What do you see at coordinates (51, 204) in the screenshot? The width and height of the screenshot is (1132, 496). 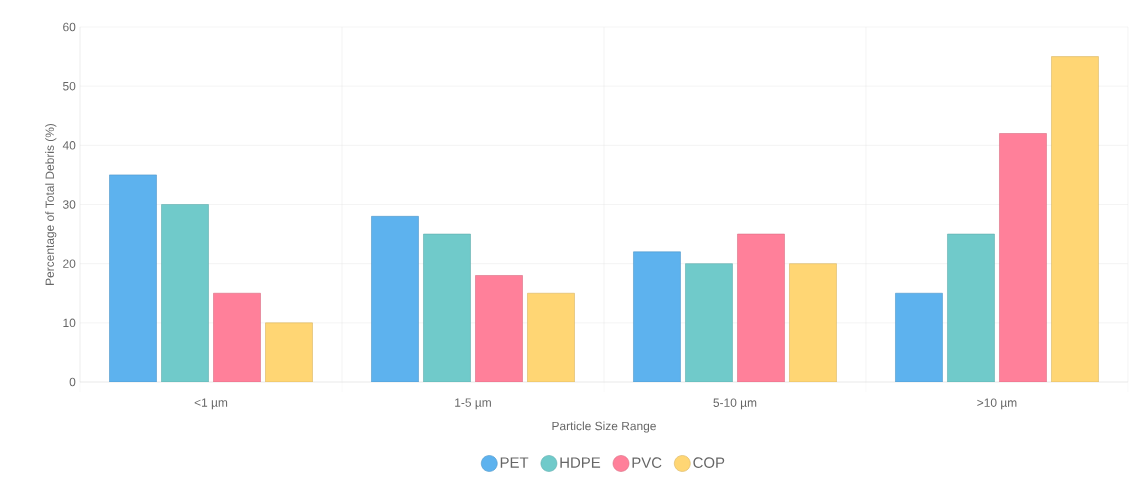 I see `y-axis-title: Percentage of Total Debris (%)` at bounding box center [51, 204].